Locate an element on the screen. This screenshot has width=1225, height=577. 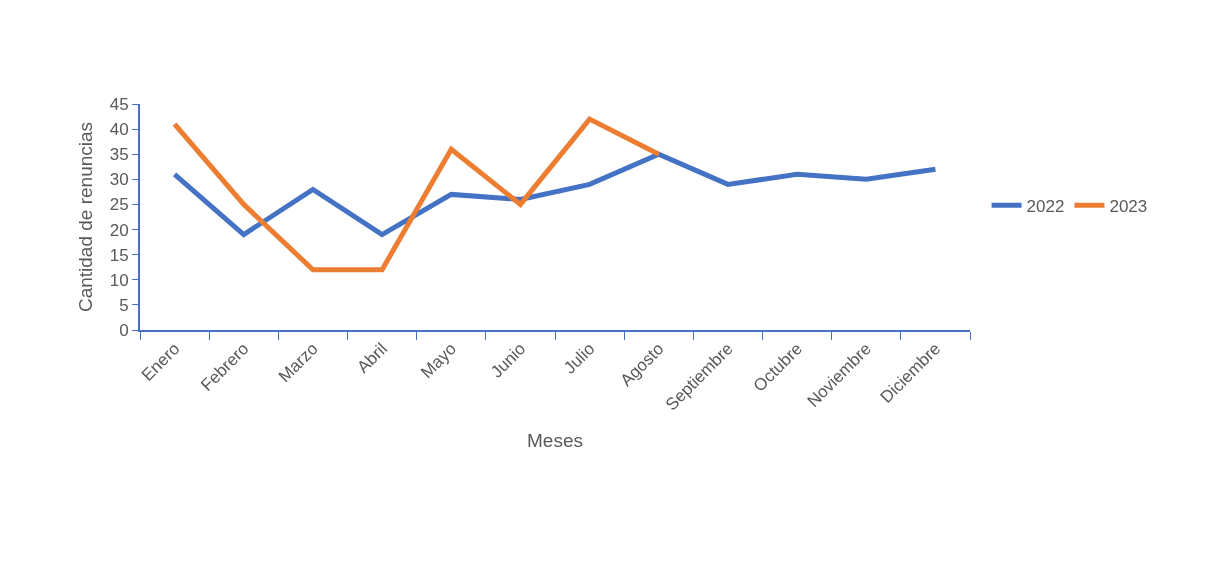
y-tick-label: 45 is located at coordinates (119, 104).